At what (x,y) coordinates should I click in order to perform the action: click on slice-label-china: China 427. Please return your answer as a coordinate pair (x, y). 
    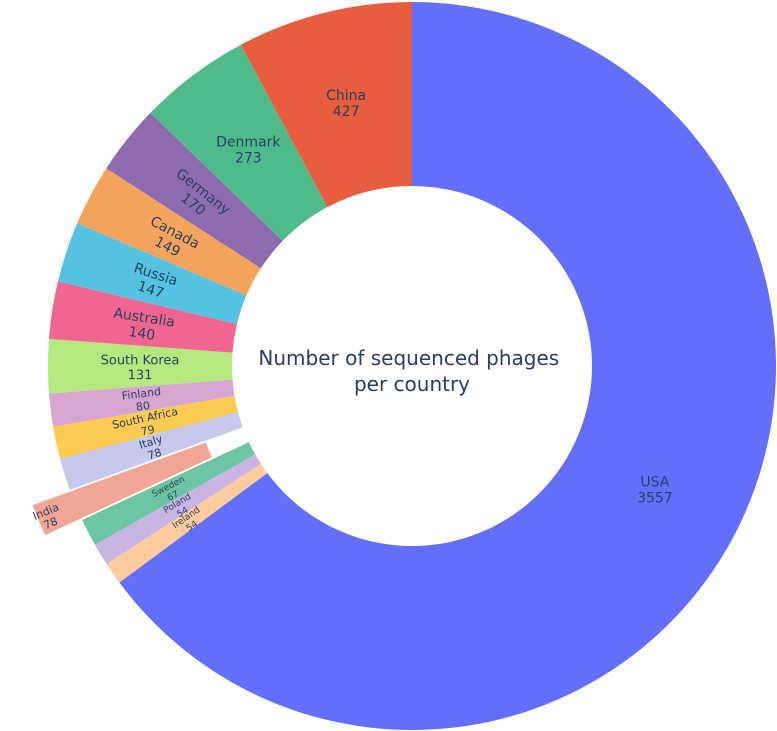
    Looking at the image, I should click on (346, 104).